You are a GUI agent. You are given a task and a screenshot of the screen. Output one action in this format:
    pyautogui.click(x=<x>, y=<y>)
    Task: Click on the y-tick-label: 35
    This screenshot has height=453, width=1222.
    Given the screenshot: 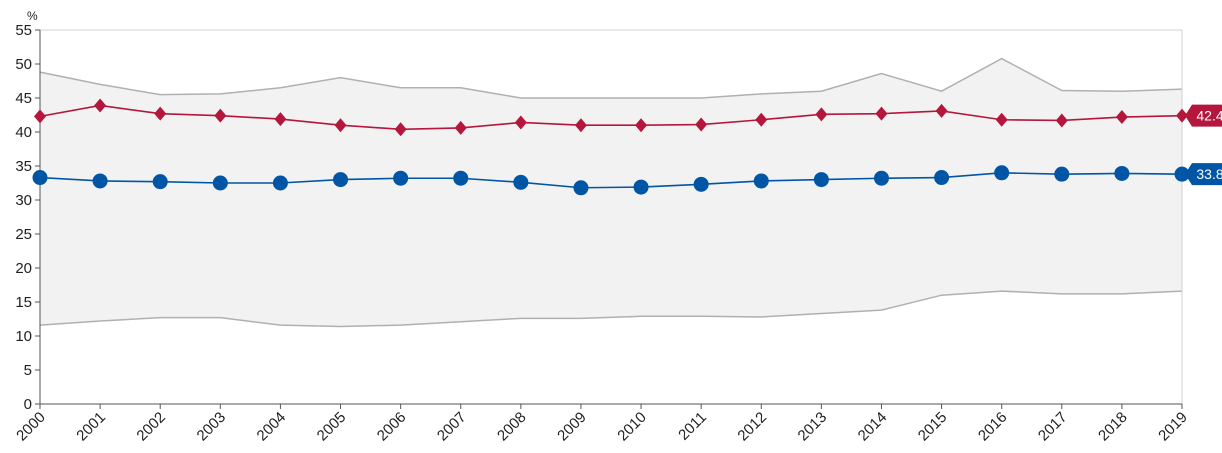 What is the action you would take?
    pyautogui.click(x=23, y=166)
    